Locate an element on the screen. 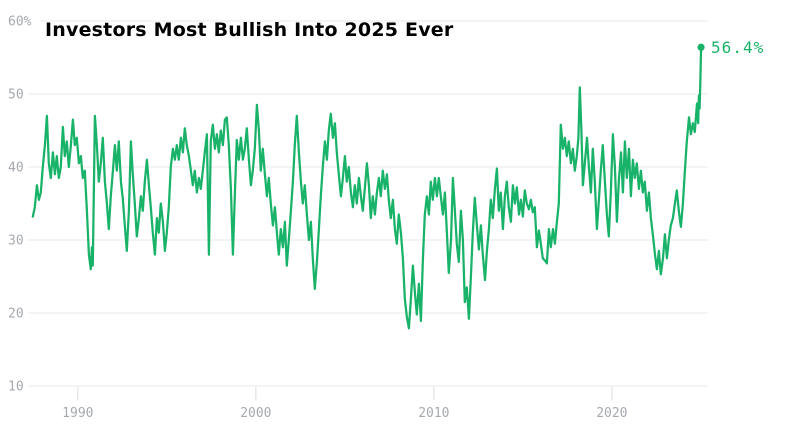 This screenshot has height=434, width=790. x-axis-tick-label: 2000 is located at coordinates (255, 413).